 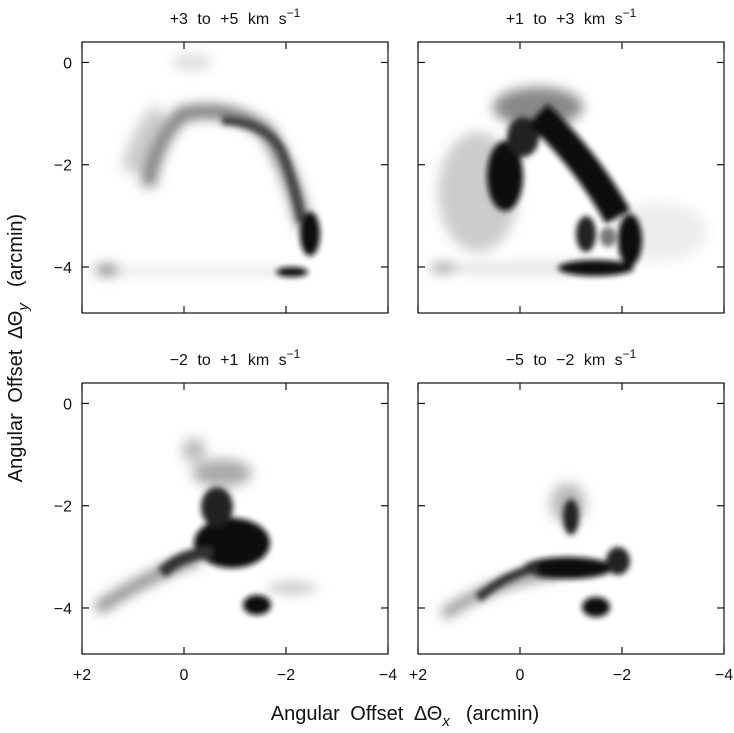 What do you see at coordinates (564, 360) in the screenshot?
I see `panel-title-text: −5 to −2 km s` at bounding box center [564, 360].